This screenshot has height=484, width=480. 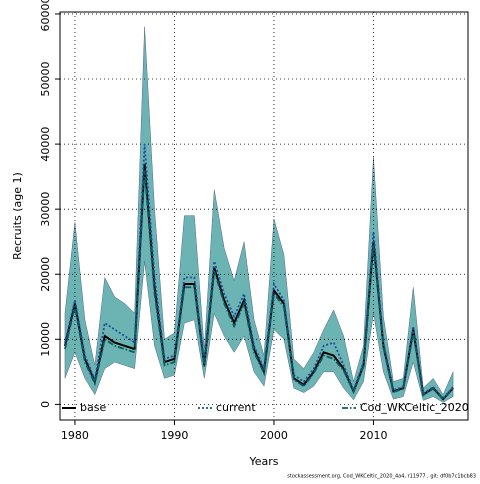 What do you see at coordinates (45, 79) in the screenshot?
I see `y-tick-label: 50000` at bounding box center [45, 79].